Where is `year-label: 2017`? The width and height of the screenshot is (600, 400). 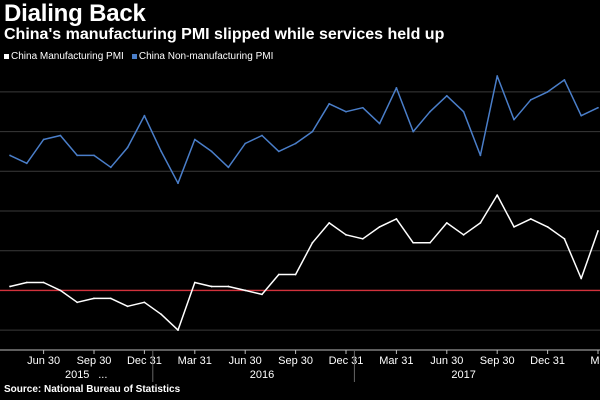
year-label: 2017 is located at coordinates (463, 375).